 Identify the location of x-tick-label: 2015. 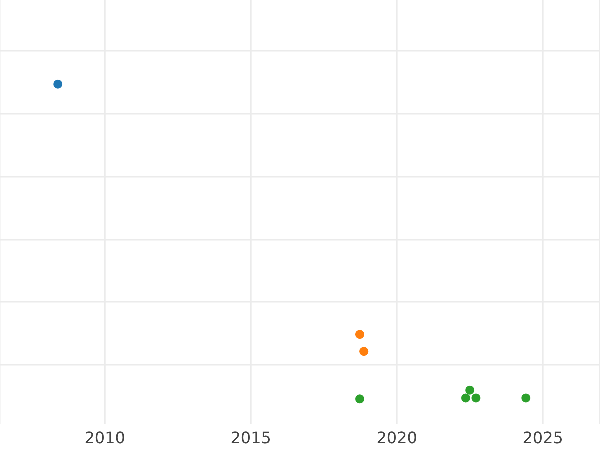
(251, 438).